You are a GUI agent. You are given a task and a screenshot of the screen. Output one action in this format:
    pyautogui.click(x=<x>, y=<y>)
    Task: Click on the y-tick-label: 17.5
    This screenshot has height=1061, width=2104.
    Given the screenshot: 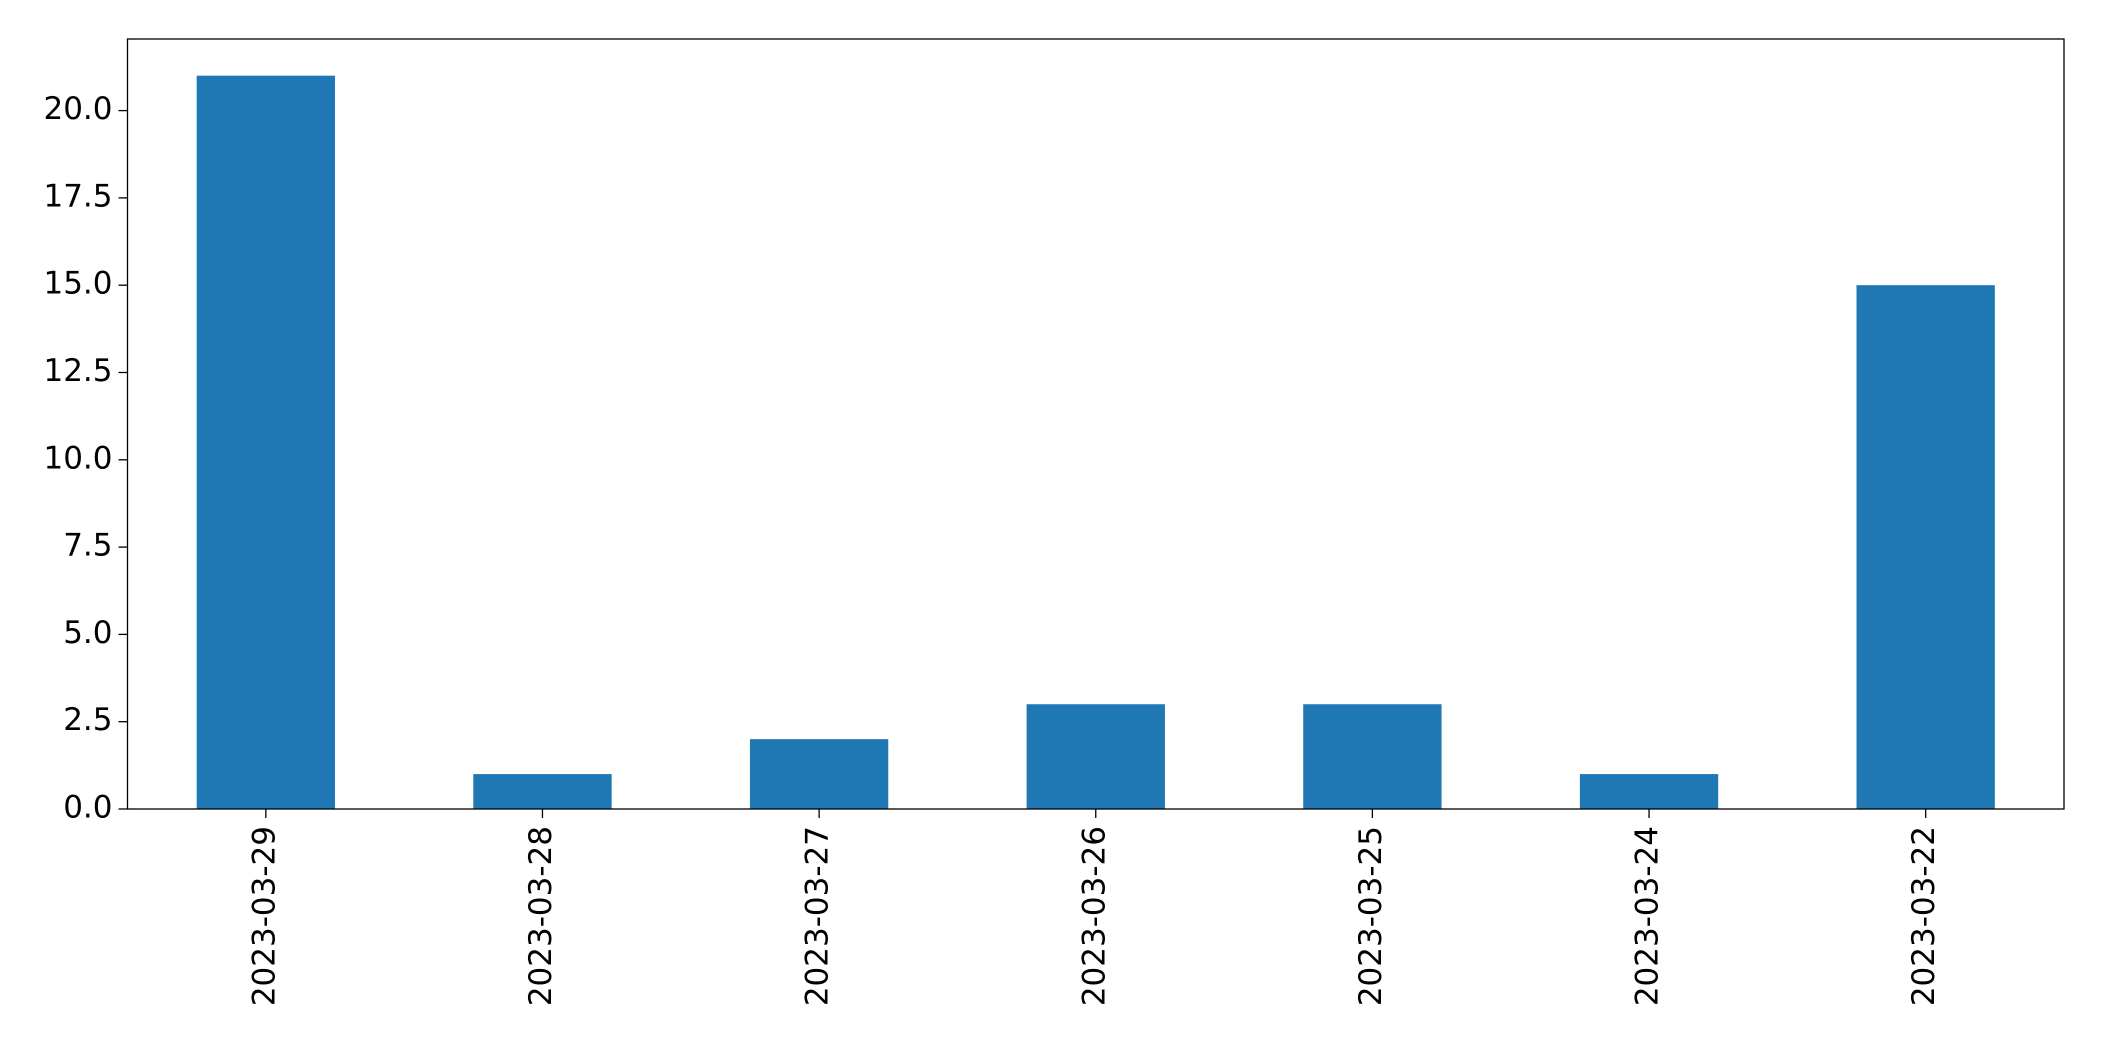 What is the action you would take?
    pyautogui.click(x=77, y=196)
    